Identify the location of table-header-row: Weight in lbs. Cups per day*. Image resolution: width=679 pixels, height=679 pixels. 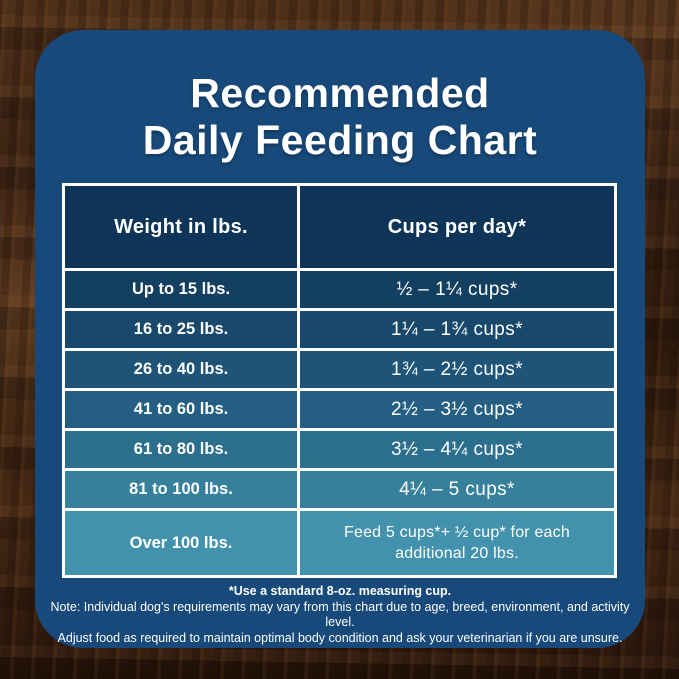
(339, 227).